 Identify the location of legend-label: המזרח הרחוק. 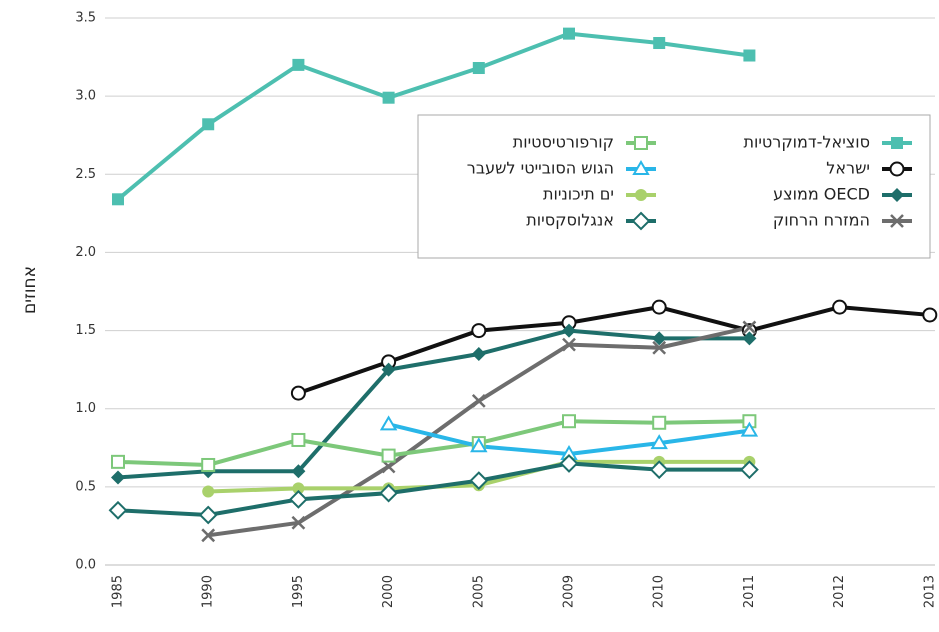
(821, 220).